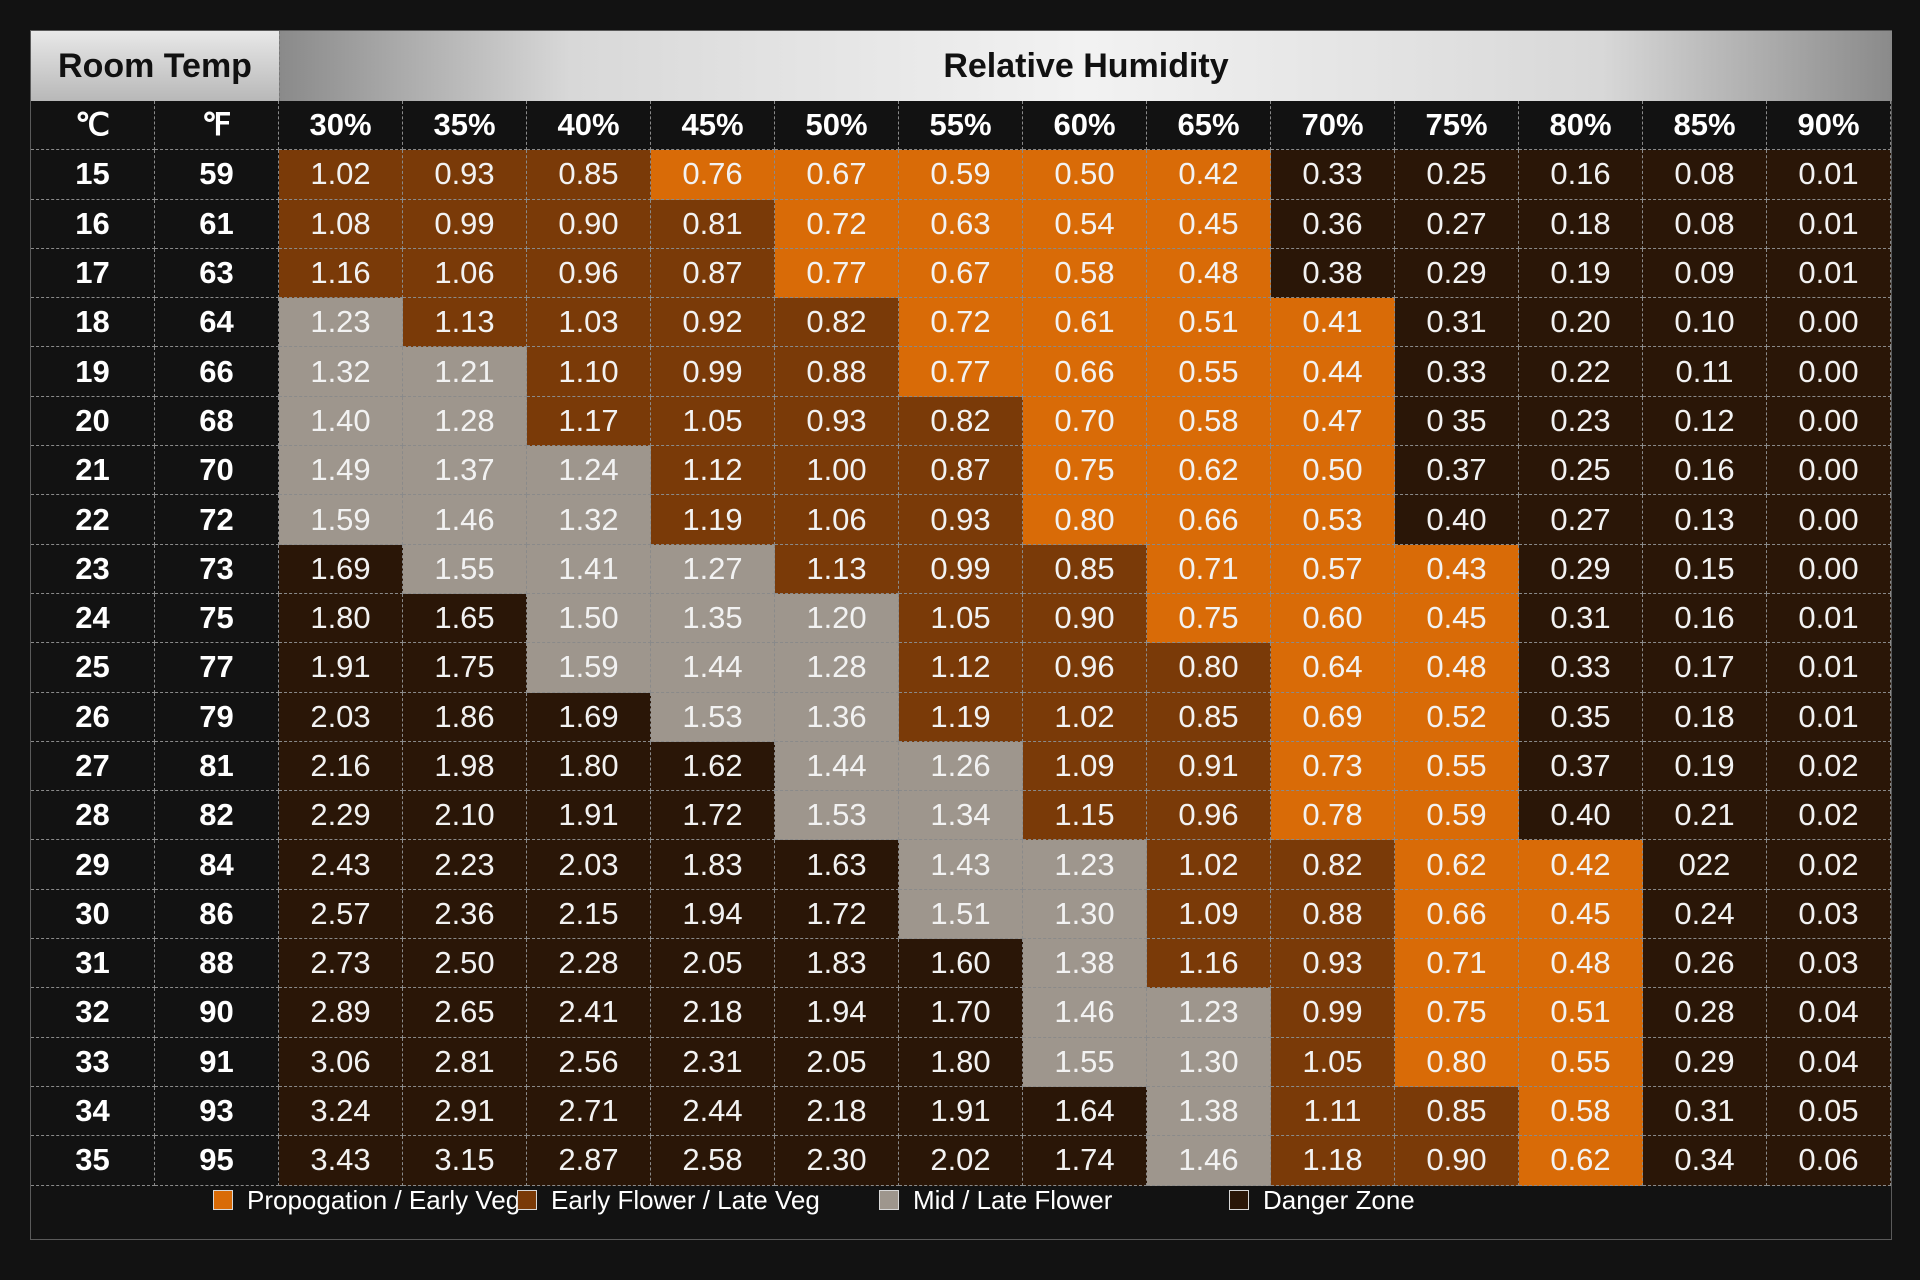 The height and width of the screenshot is (1280, 1920). Describe the element at coordinates (589, 914) in the screenshot. I see `vpd-cell: 2.15` at that location.